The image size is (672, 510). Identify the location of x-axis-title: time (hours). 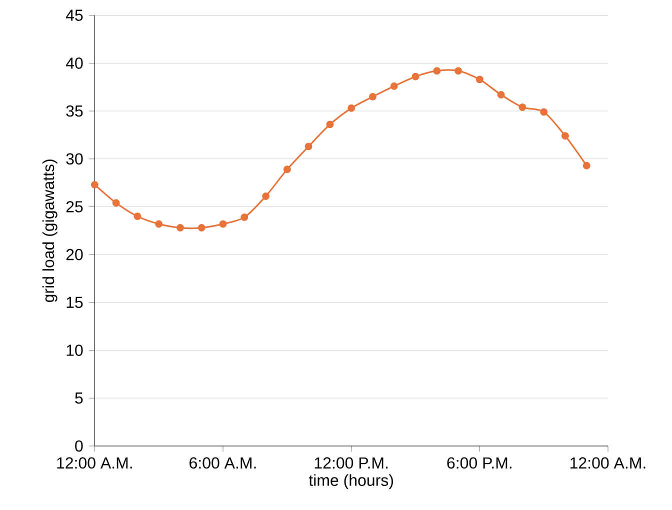
(350, 482).